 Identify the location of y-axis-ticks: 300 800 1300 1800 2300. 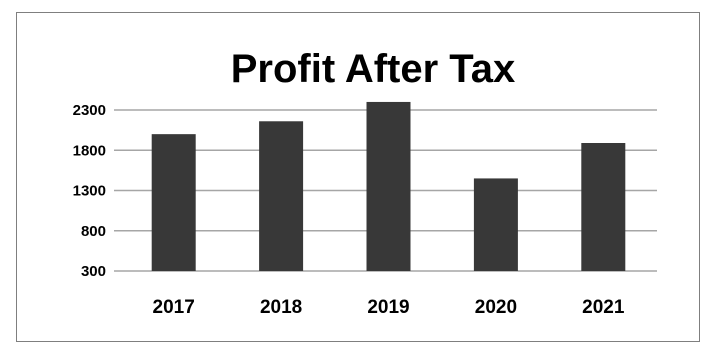
(89, 191).